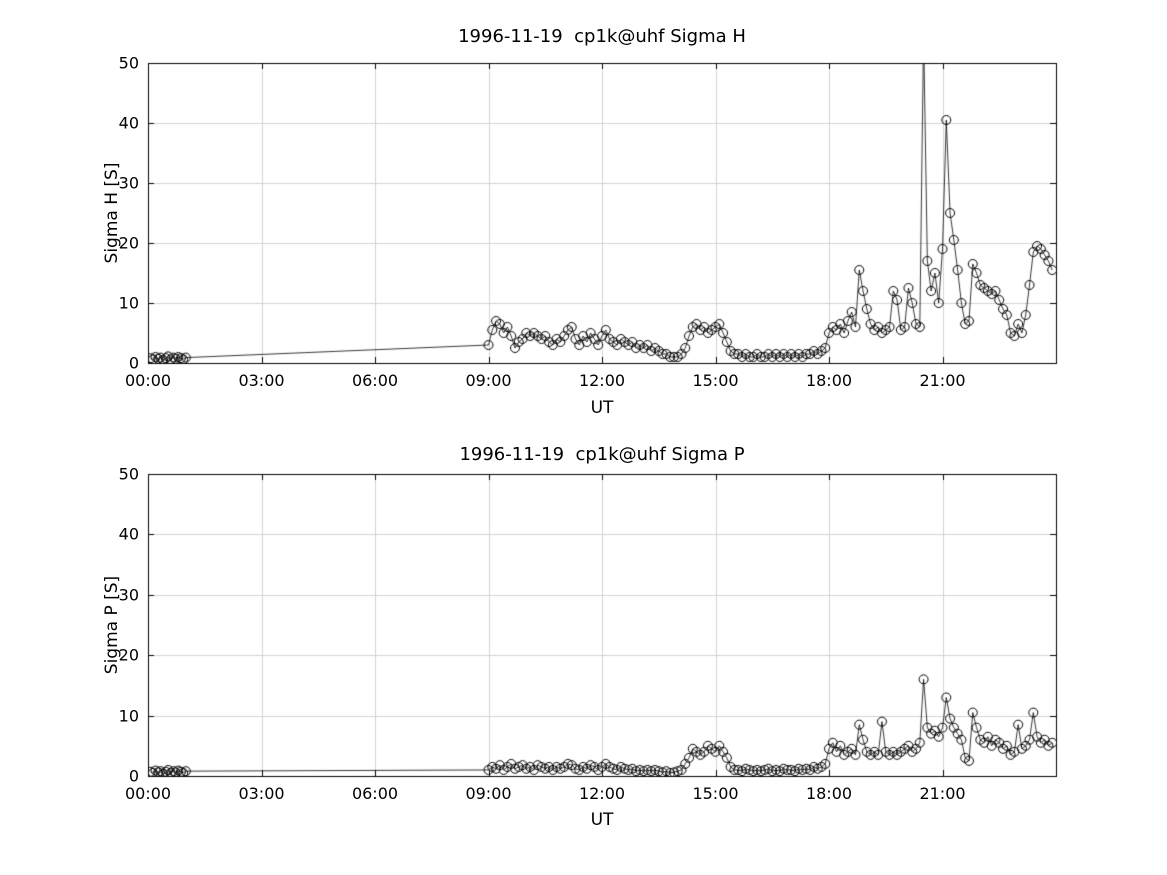 The width and height of the screenshot is (1167, 875). Describe the element at coordinates (602, 36) in the screenshot. I see `chart-title-sigma-h: 1996-11-19 cp1k@uhf Sigma H` at that location.